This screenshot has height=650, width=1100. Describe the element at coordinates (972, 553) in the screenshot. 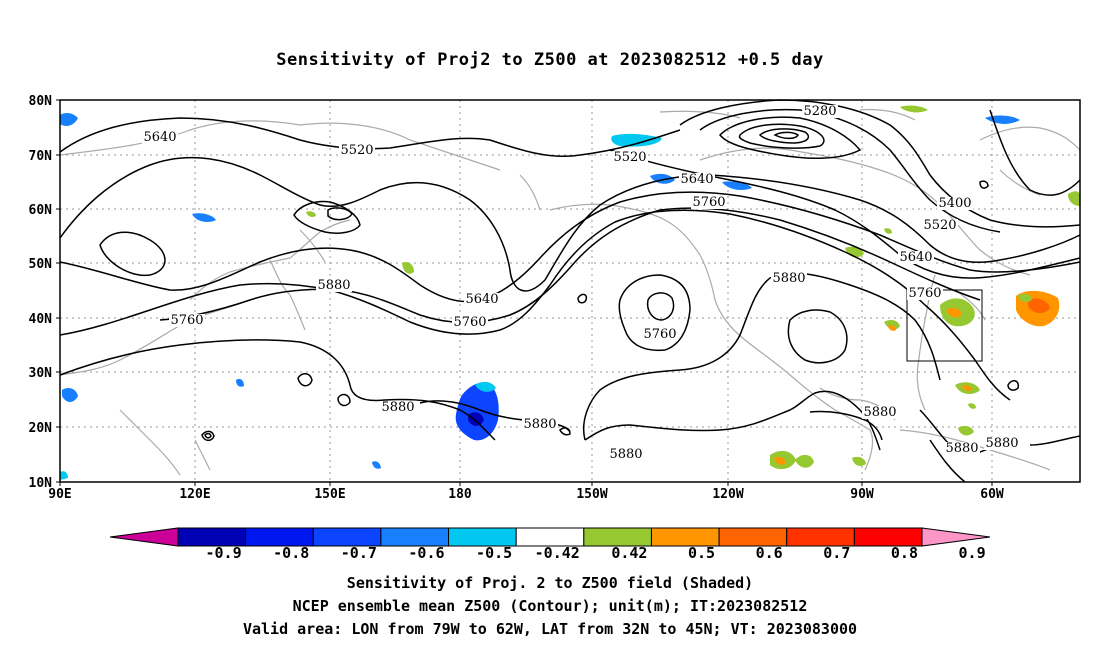

I see `colorbar-label: 0.9` at that location.